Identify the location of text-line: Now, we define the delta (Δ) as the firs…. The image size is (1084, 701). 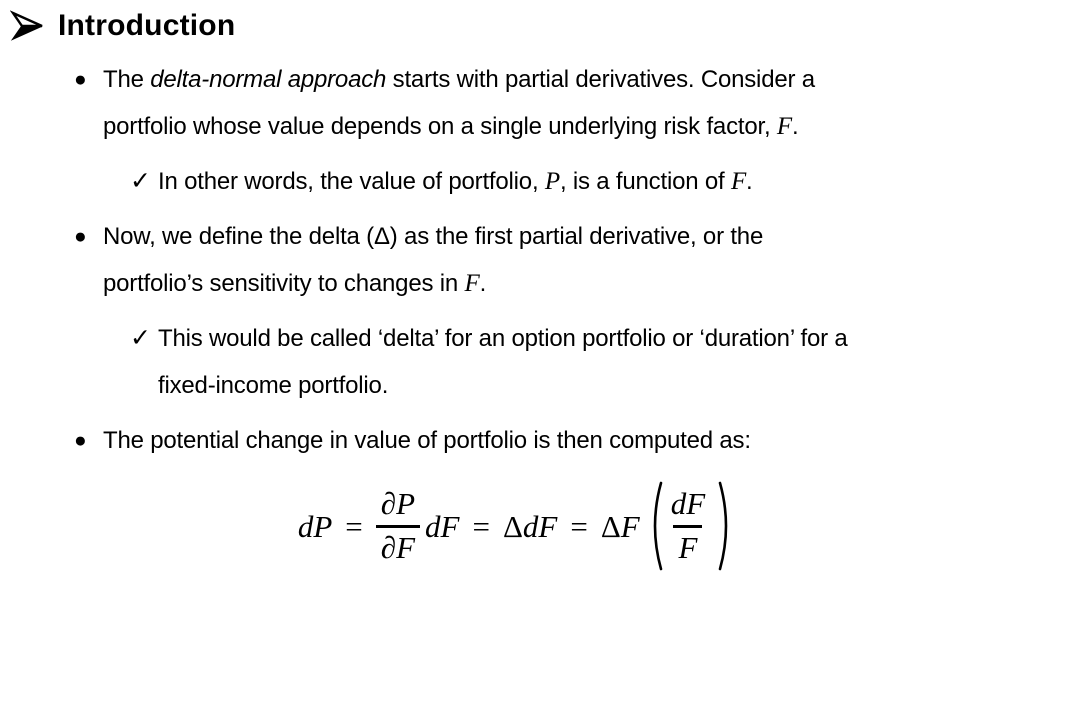
(593, 236).